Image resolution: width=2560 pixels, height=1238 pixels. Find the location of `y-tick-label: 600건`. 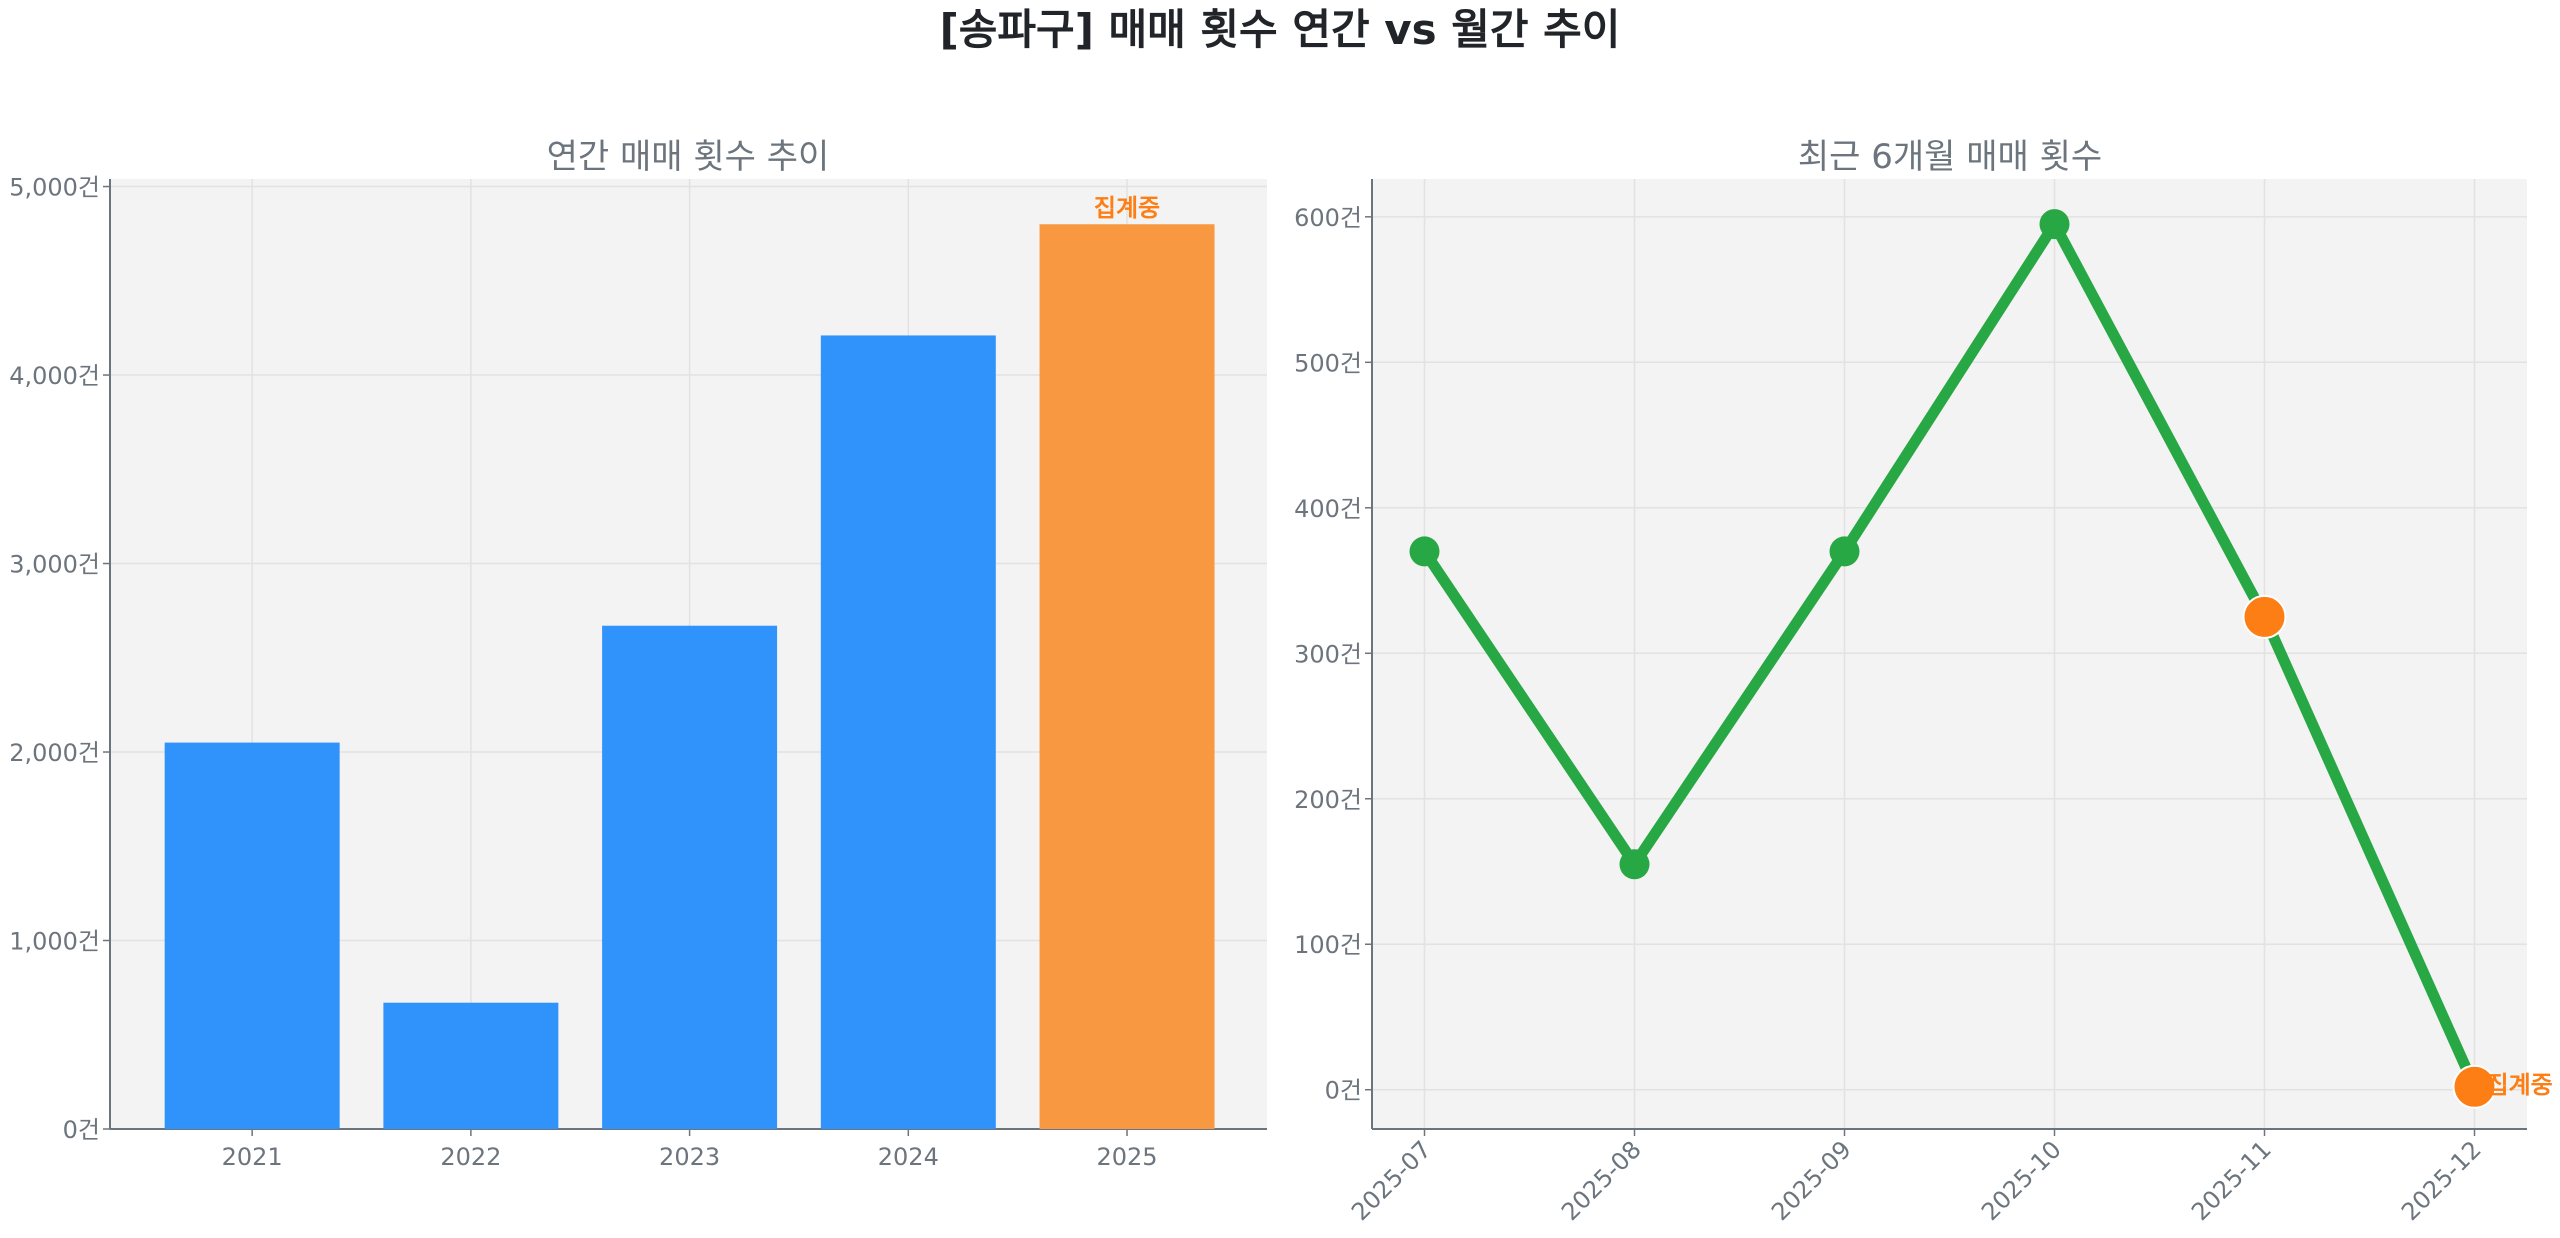

y-tick-label: 600건 is located at coordinates (1328, 218).